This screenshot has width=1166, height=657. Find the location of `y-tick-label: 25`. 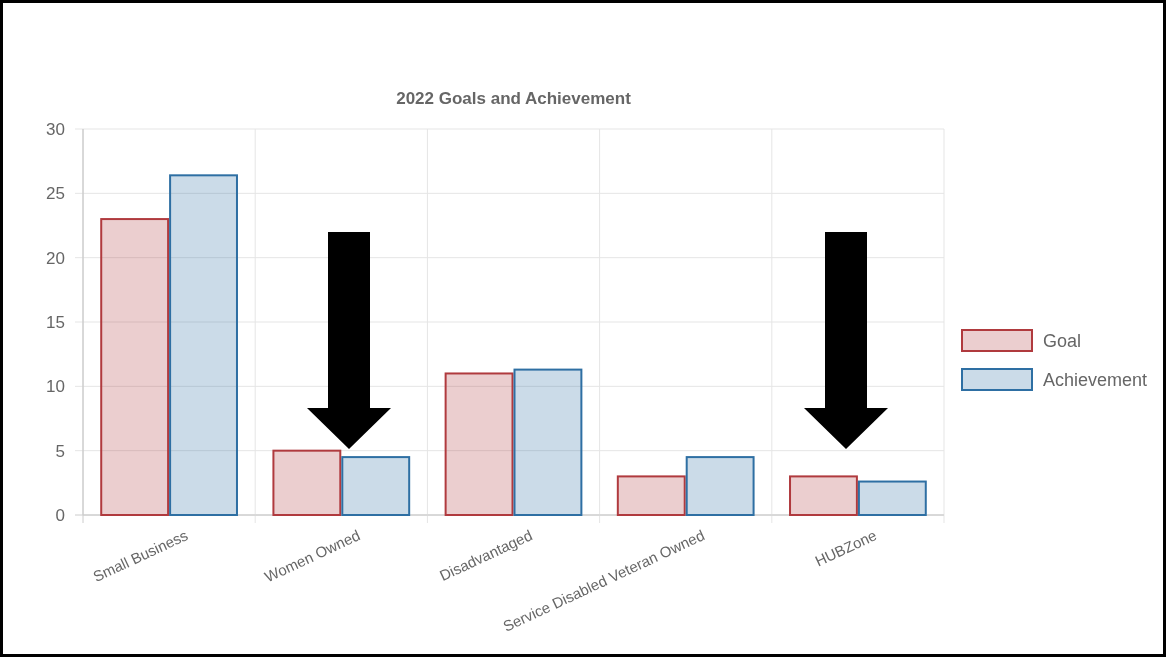

y-tick-label: 25 is located at coordinates (55, 194).